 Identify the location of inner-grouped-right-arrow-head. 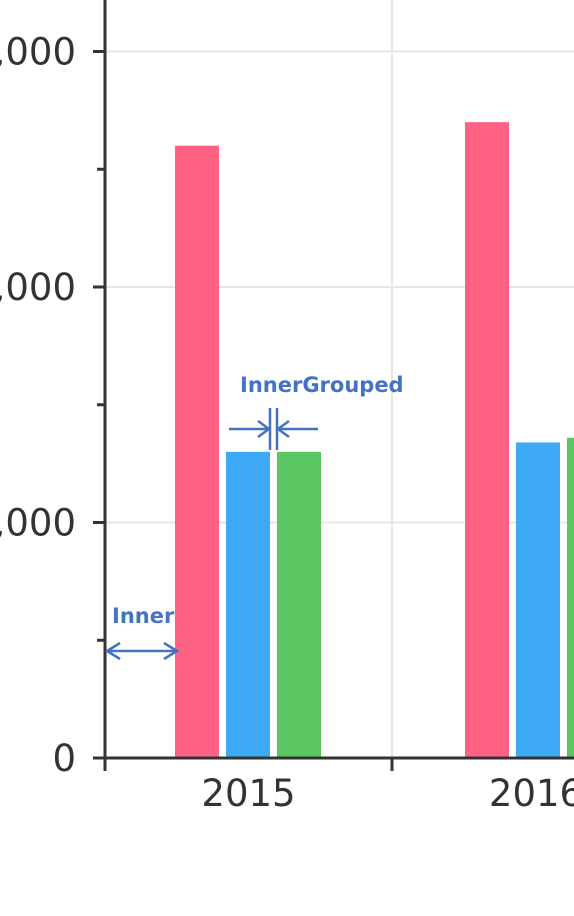
(282, 429).